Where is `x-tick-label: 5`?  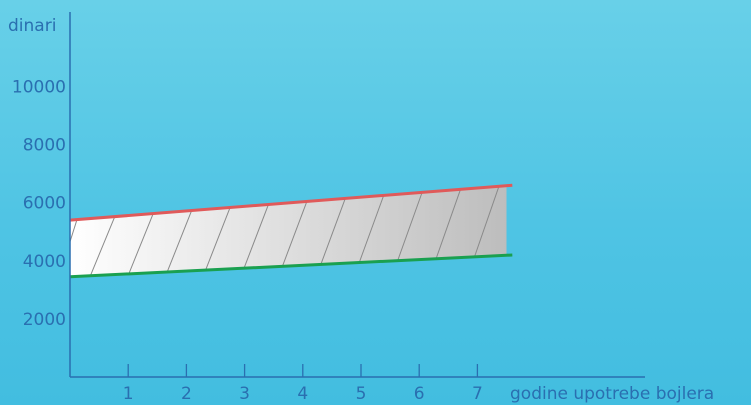
x-tick-label: 5 is located at coordinates (361, 394).